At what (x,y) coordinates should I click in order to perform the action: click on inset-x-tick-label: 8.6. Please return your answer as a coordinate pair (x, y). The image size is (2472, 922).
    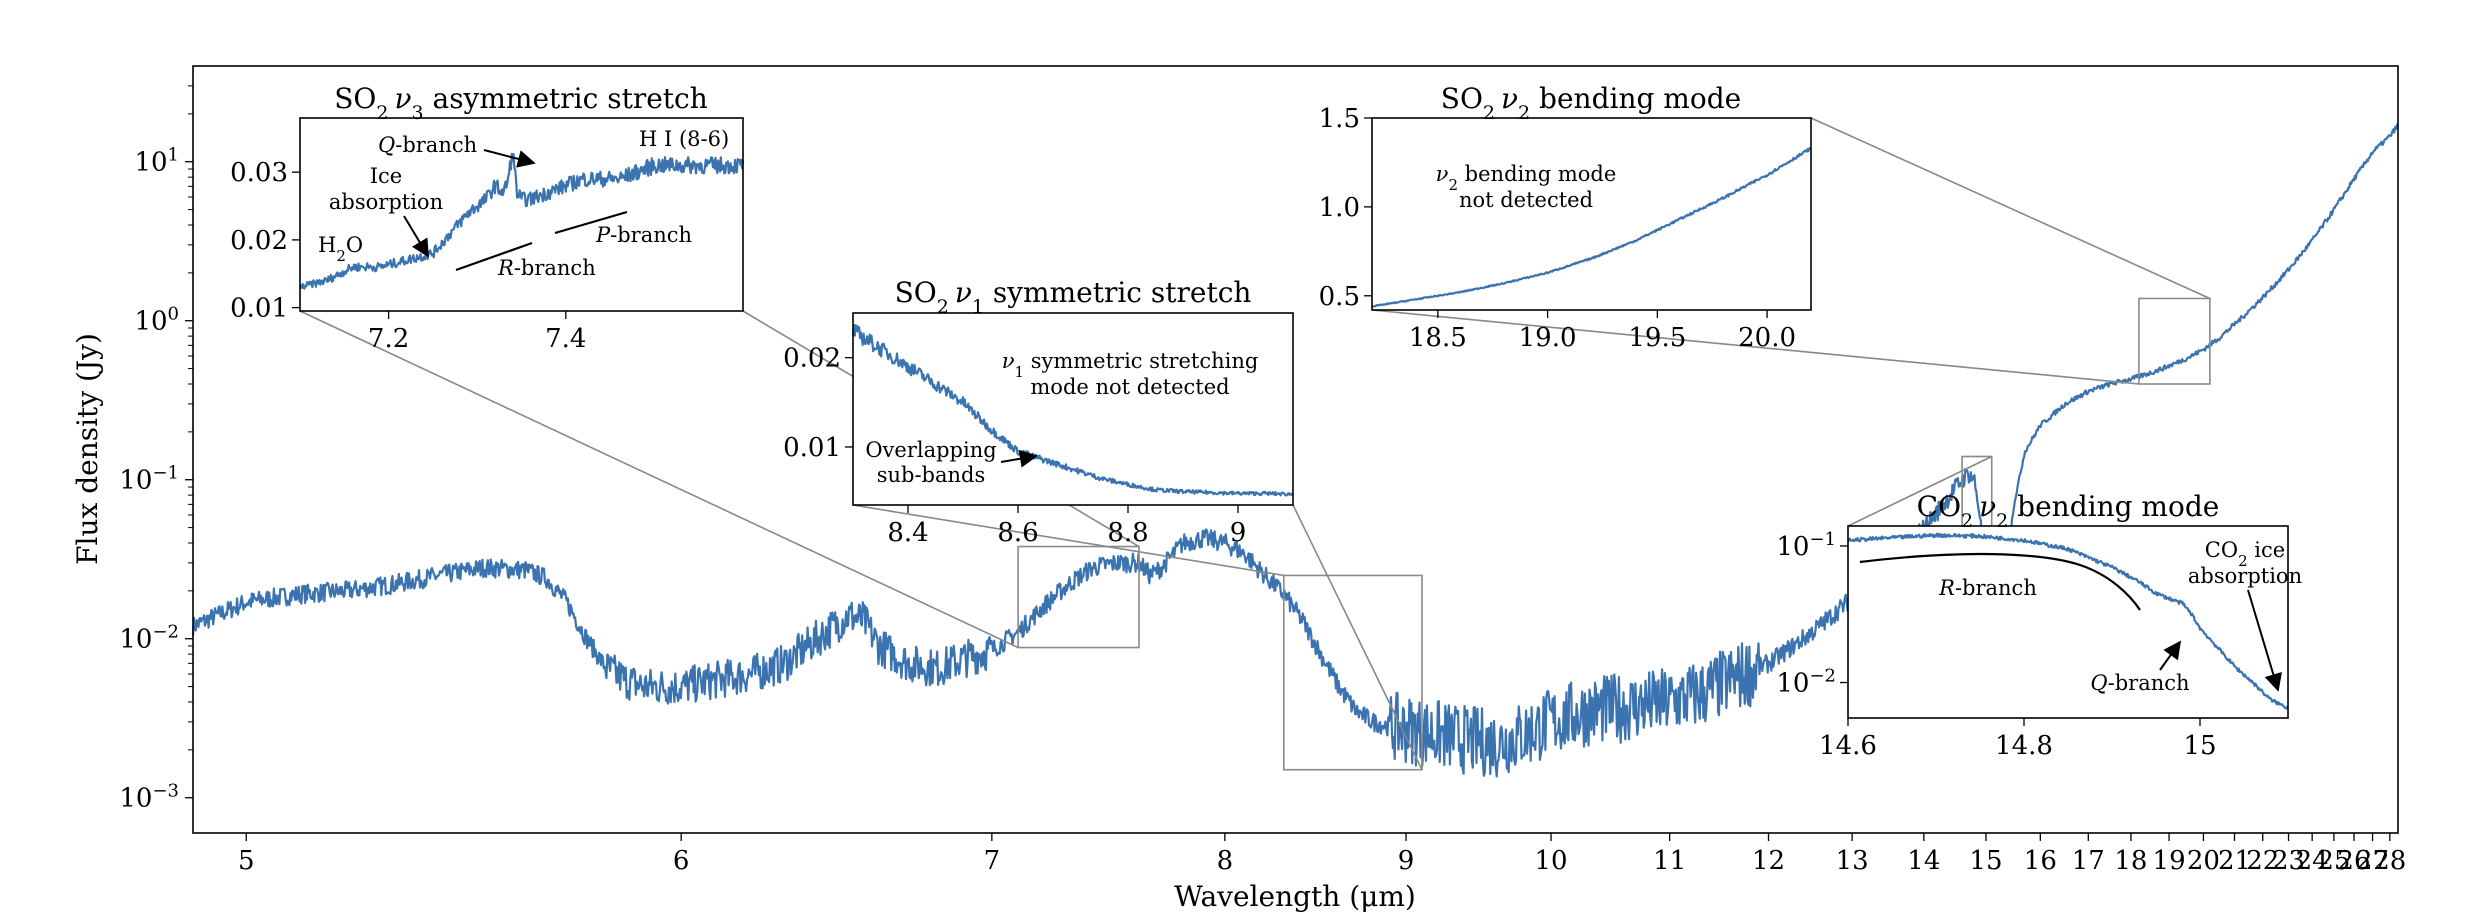
    Looking at the image, I should click on (1017, 533).